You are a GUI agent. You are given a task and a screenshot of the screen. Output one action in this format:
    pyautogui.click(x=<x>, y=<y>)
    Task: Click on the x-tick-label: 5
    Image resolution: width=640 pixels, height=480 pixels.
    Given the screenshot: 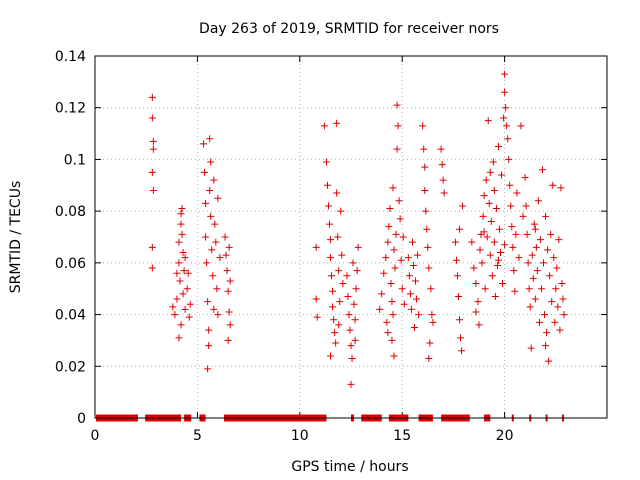 What is the action you would take?
    pyautogui.click(x=197, y=436)
    